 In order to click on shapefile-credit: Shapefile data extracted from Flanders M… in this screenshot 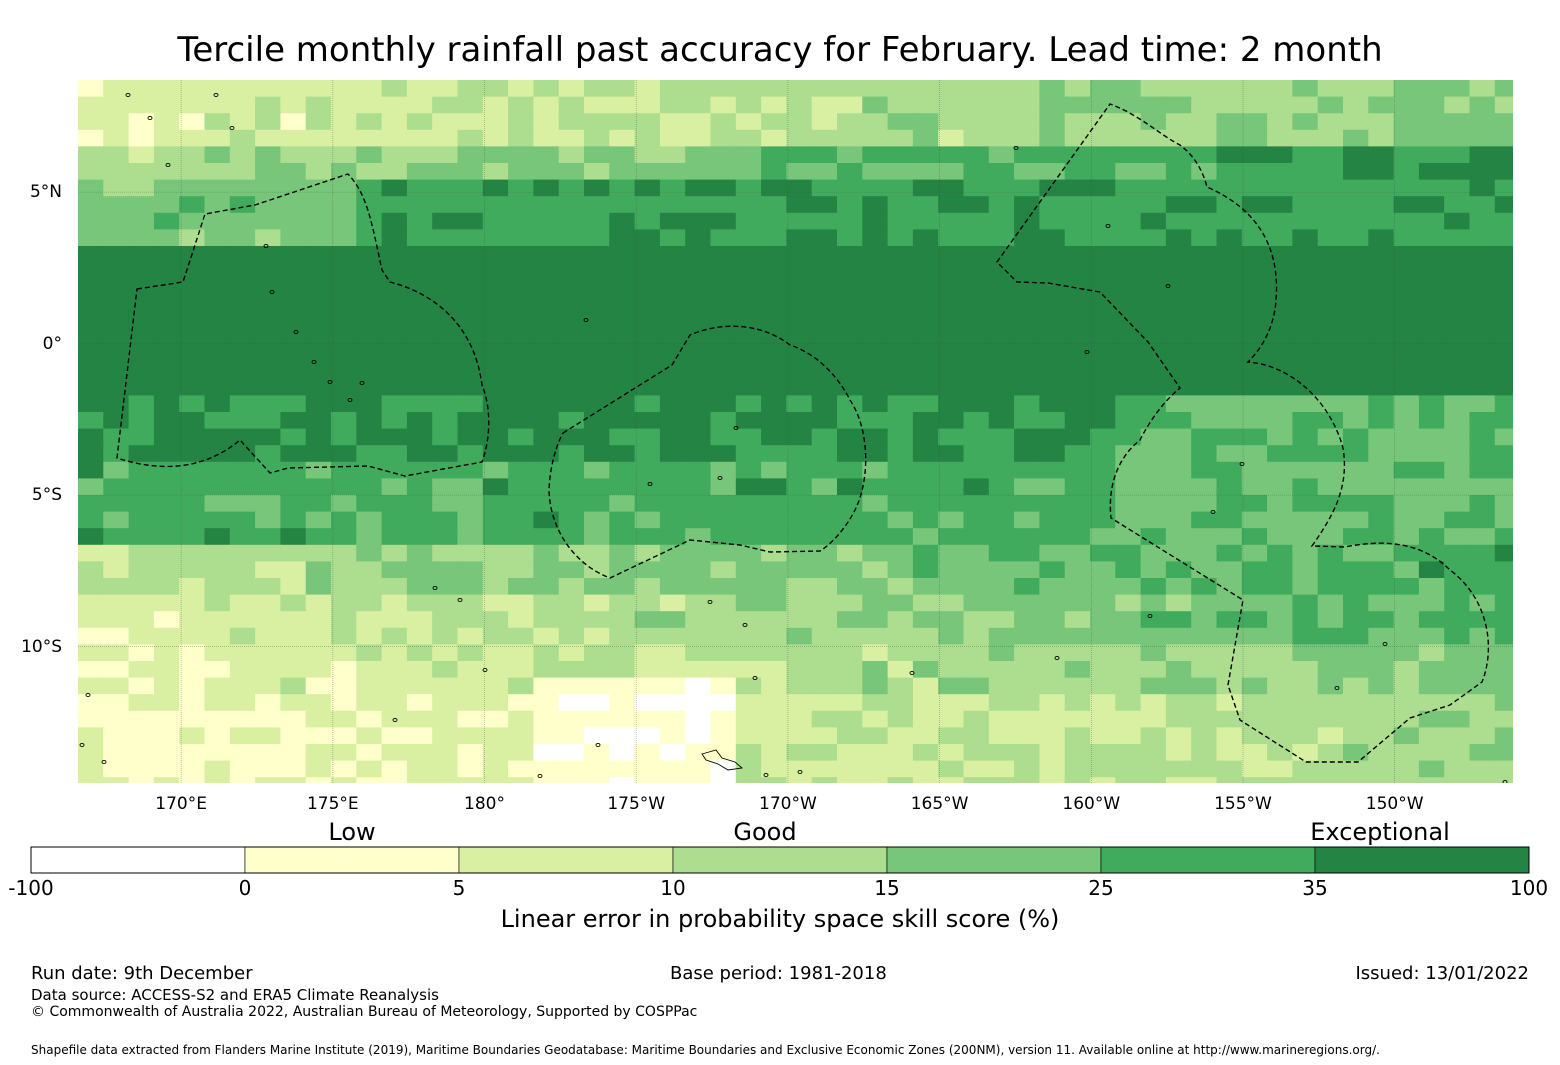, I will do `click(705, 1050)`.